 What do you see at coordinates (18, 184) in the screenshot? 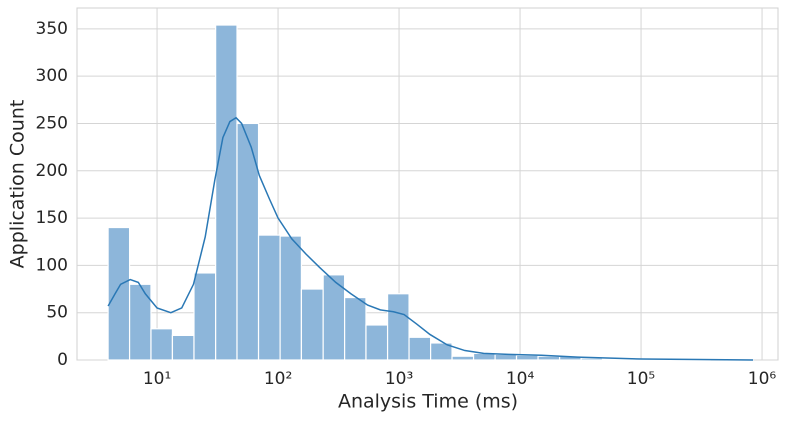
I see `y-axis-label: Application Count` at bounding box center [18, 184].